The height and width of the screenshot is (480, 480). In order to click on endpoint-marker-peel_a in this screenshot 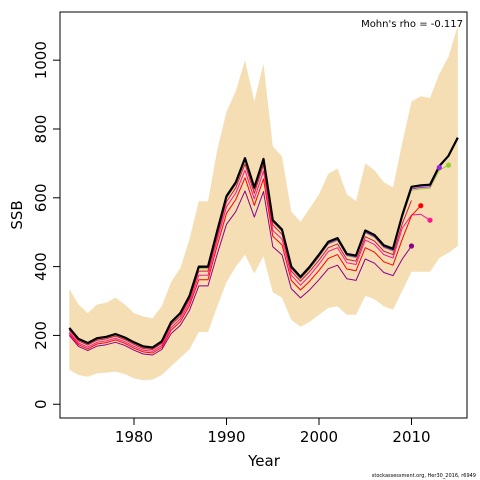, I will do `click(448, 165)`.